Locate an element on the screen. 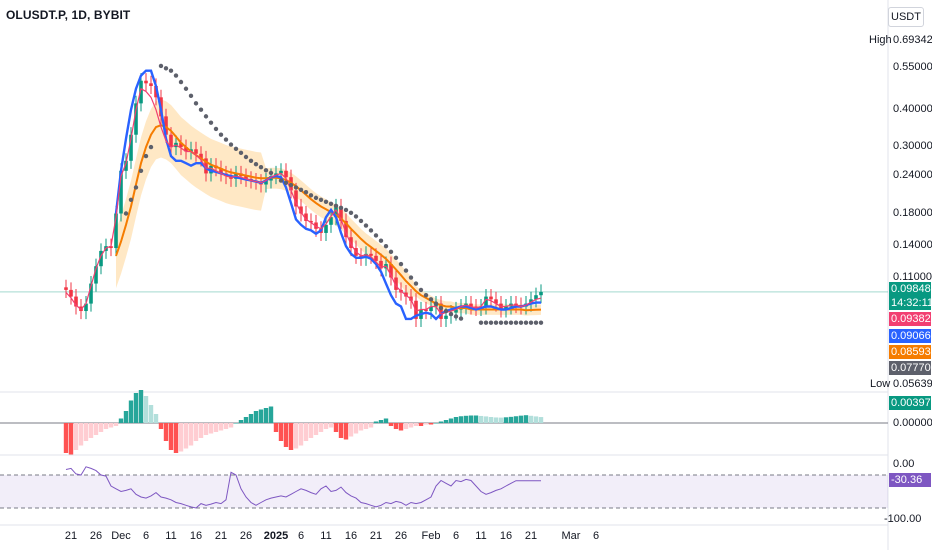 The height and width of the screenshot is (550, 932). time-tick: 21 is located at coordinates (71, 536).